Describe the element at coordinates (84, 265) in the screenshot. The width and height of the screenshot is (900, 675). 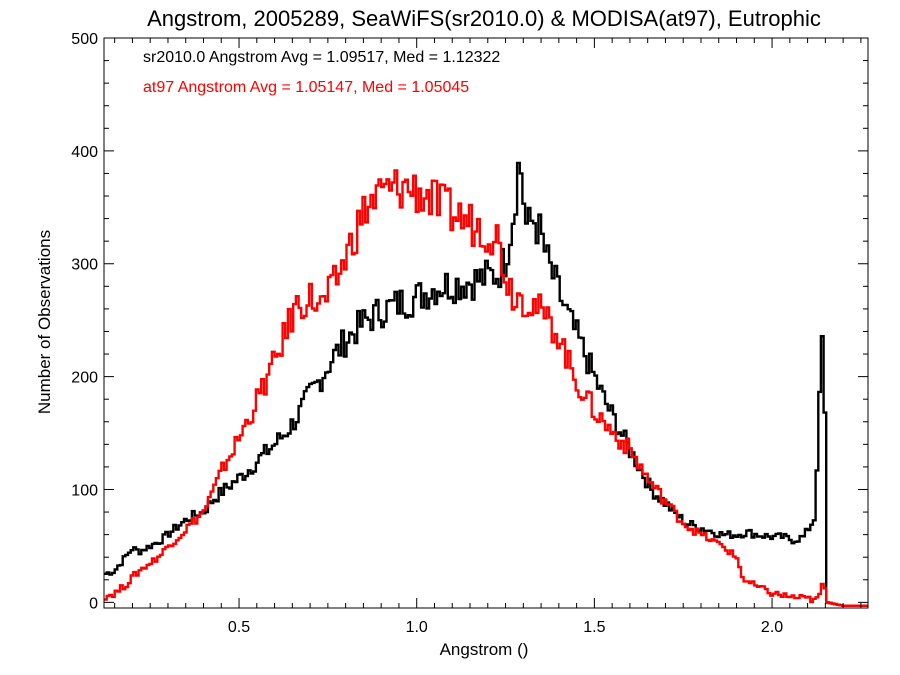
I see `y-tick-label: 300` at that location.